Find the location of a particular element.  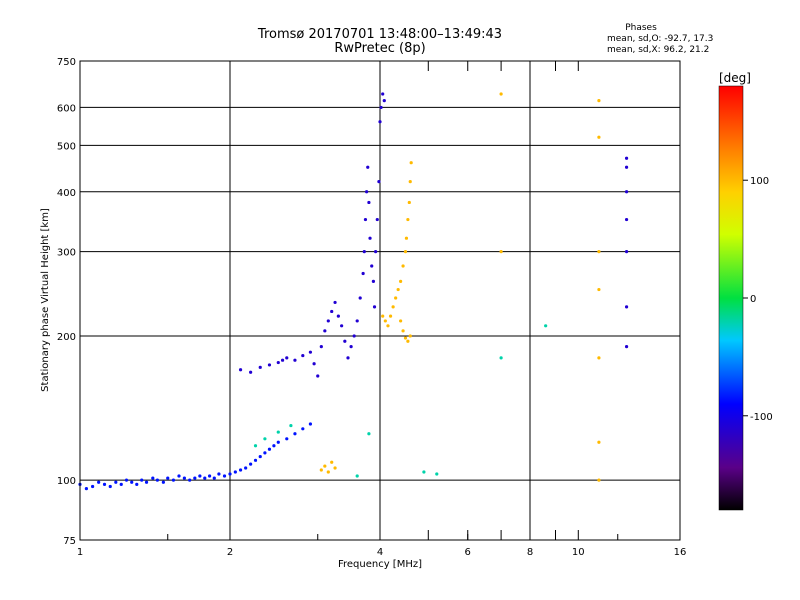

y-axis-label: Stationary phase Virtual Height [km] is located at coordinates (45, 300).